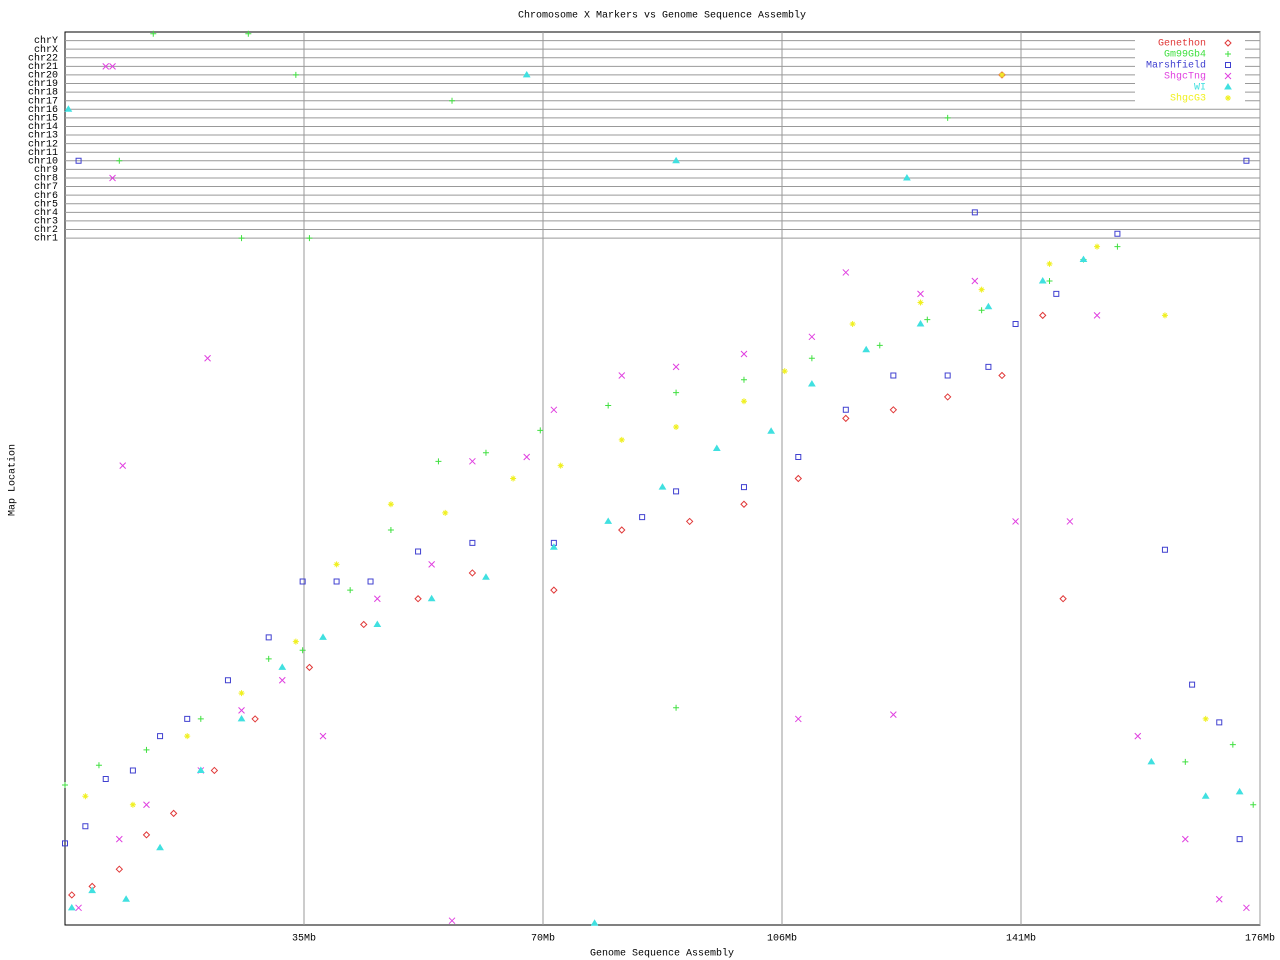 Image resolution: width=1280 pixels, height=960 pixels. I want to click on y-axis-label: Map Location, so click(13, 480).